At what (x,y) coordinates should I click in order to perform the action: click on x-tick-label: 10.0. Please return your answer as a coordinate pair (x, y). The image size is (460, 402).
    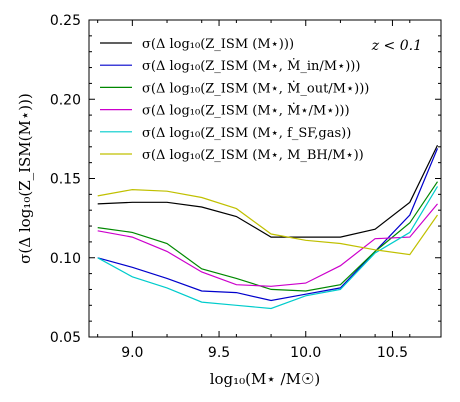
    Looking at the image, I should click on (305, 353).